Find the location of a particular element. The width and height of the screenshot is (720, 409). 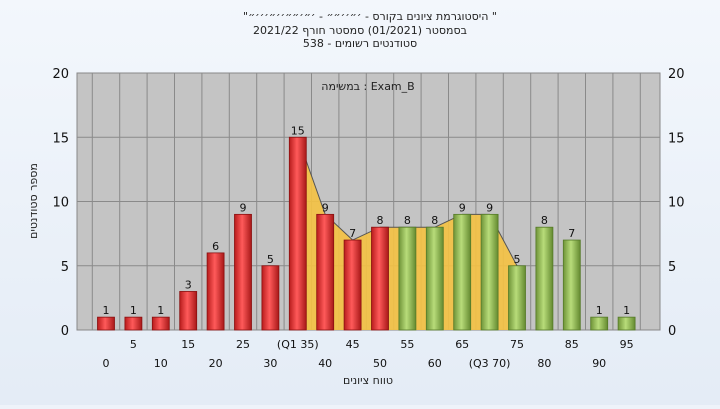

y-tick-label-left: 0 is located at coordinates (65, 331).